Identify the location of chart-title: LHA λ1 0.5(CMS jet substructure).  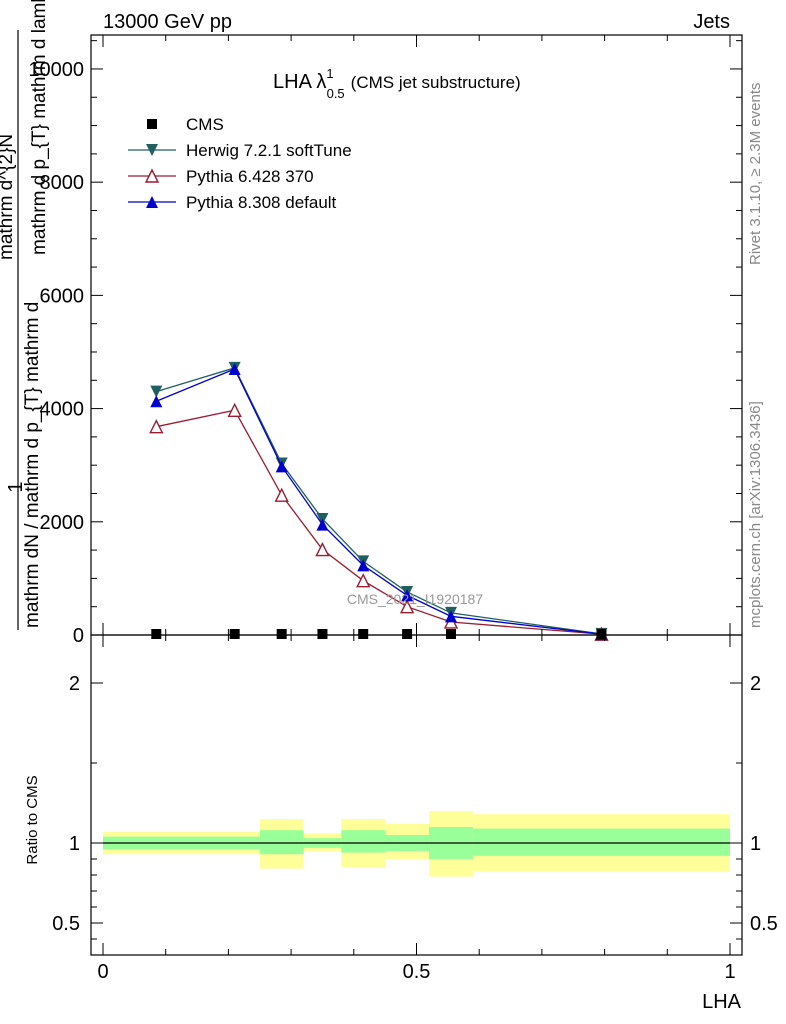
(397, 83).